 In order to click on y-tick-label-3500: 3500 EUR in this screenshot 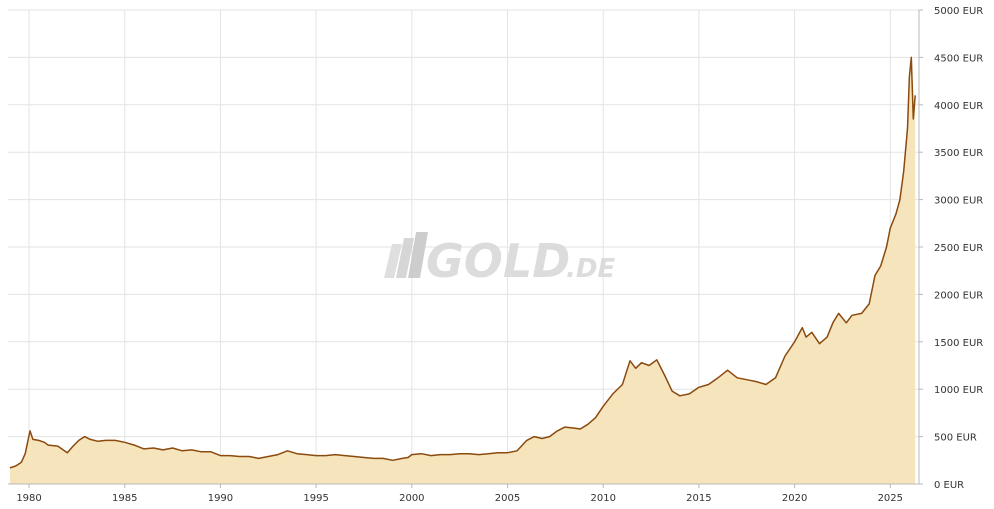, I will do `click(958, 153)`.